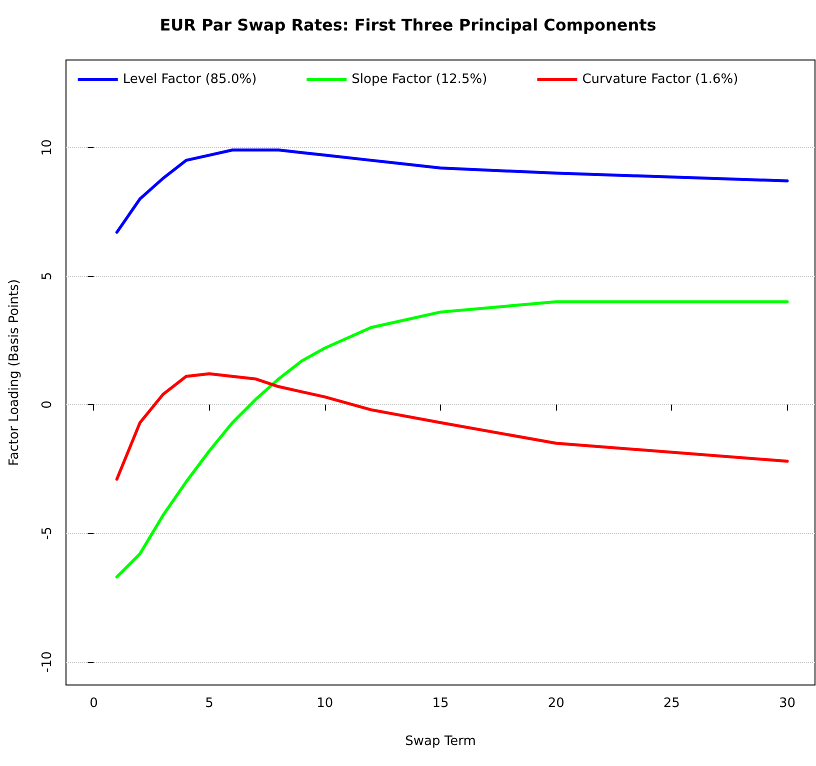 This screenshot has height=766, width=816. I want to click on x-tick-label: 5, so click(209, 703).